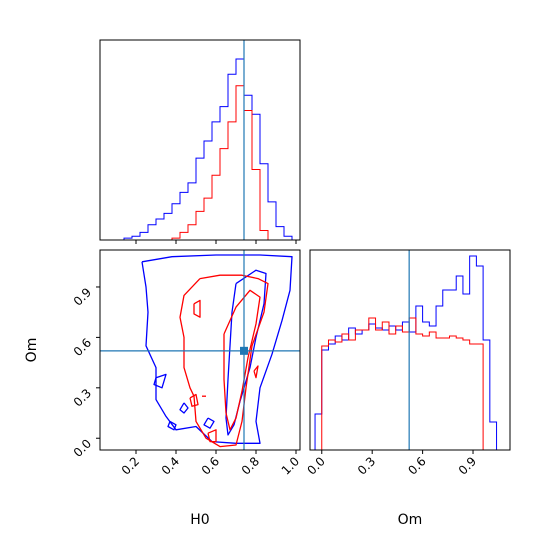  I want to click on h0-histogram-ticks, so click(216, 242).